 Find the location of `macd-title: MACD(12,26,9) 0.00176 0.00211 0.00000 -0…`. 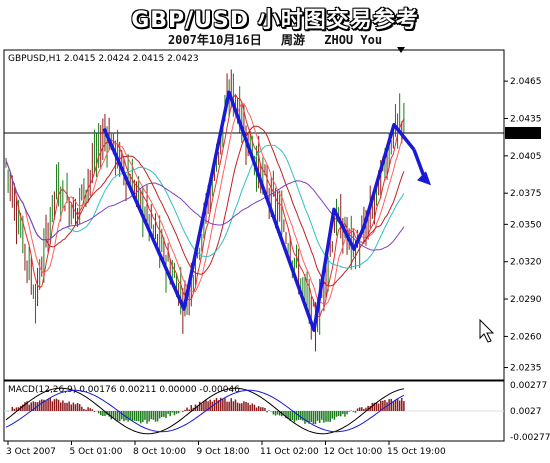

macd-title: MACD(12,26,9) 0.00176 0.00211 0.00000 -0… is located at coordinates (124, 390).